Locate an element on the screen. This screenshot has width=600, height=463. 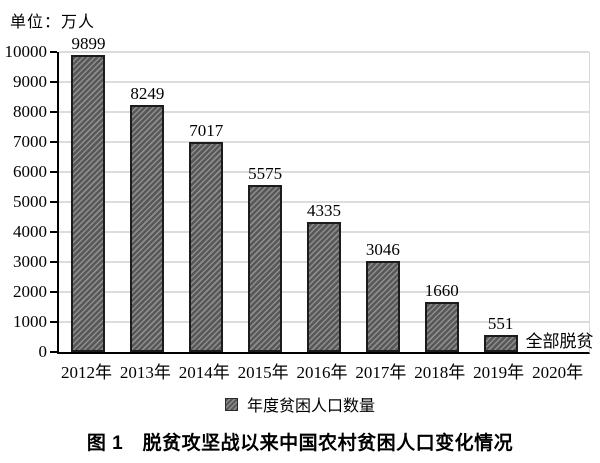
bar-slot-2018年: 1660 is located at coordinates (441, 202).